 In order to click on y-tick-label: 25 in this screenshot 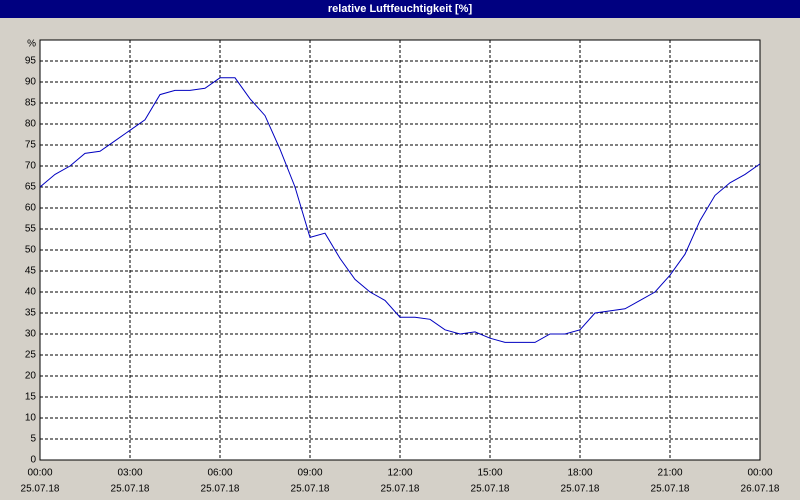, I will do `click(31, 355)`.